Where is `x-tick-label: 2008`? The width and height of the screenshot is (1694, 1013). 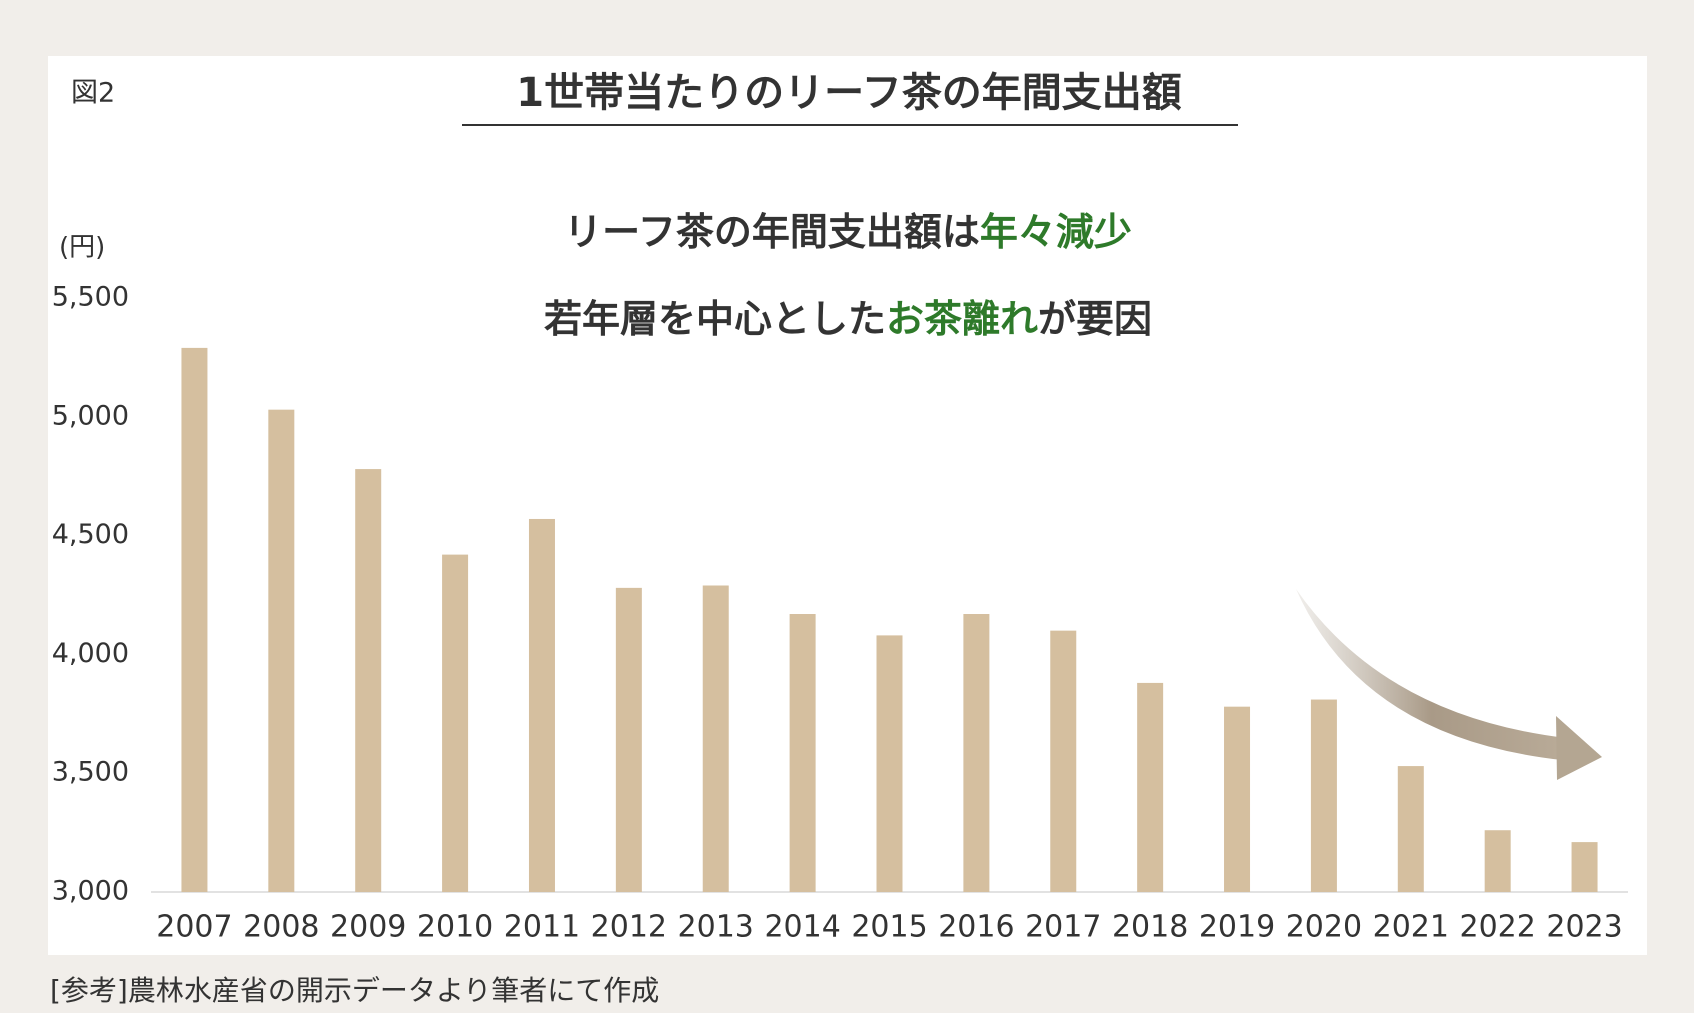
x-tick-label: 2008 is located at coordinates (281, 927).